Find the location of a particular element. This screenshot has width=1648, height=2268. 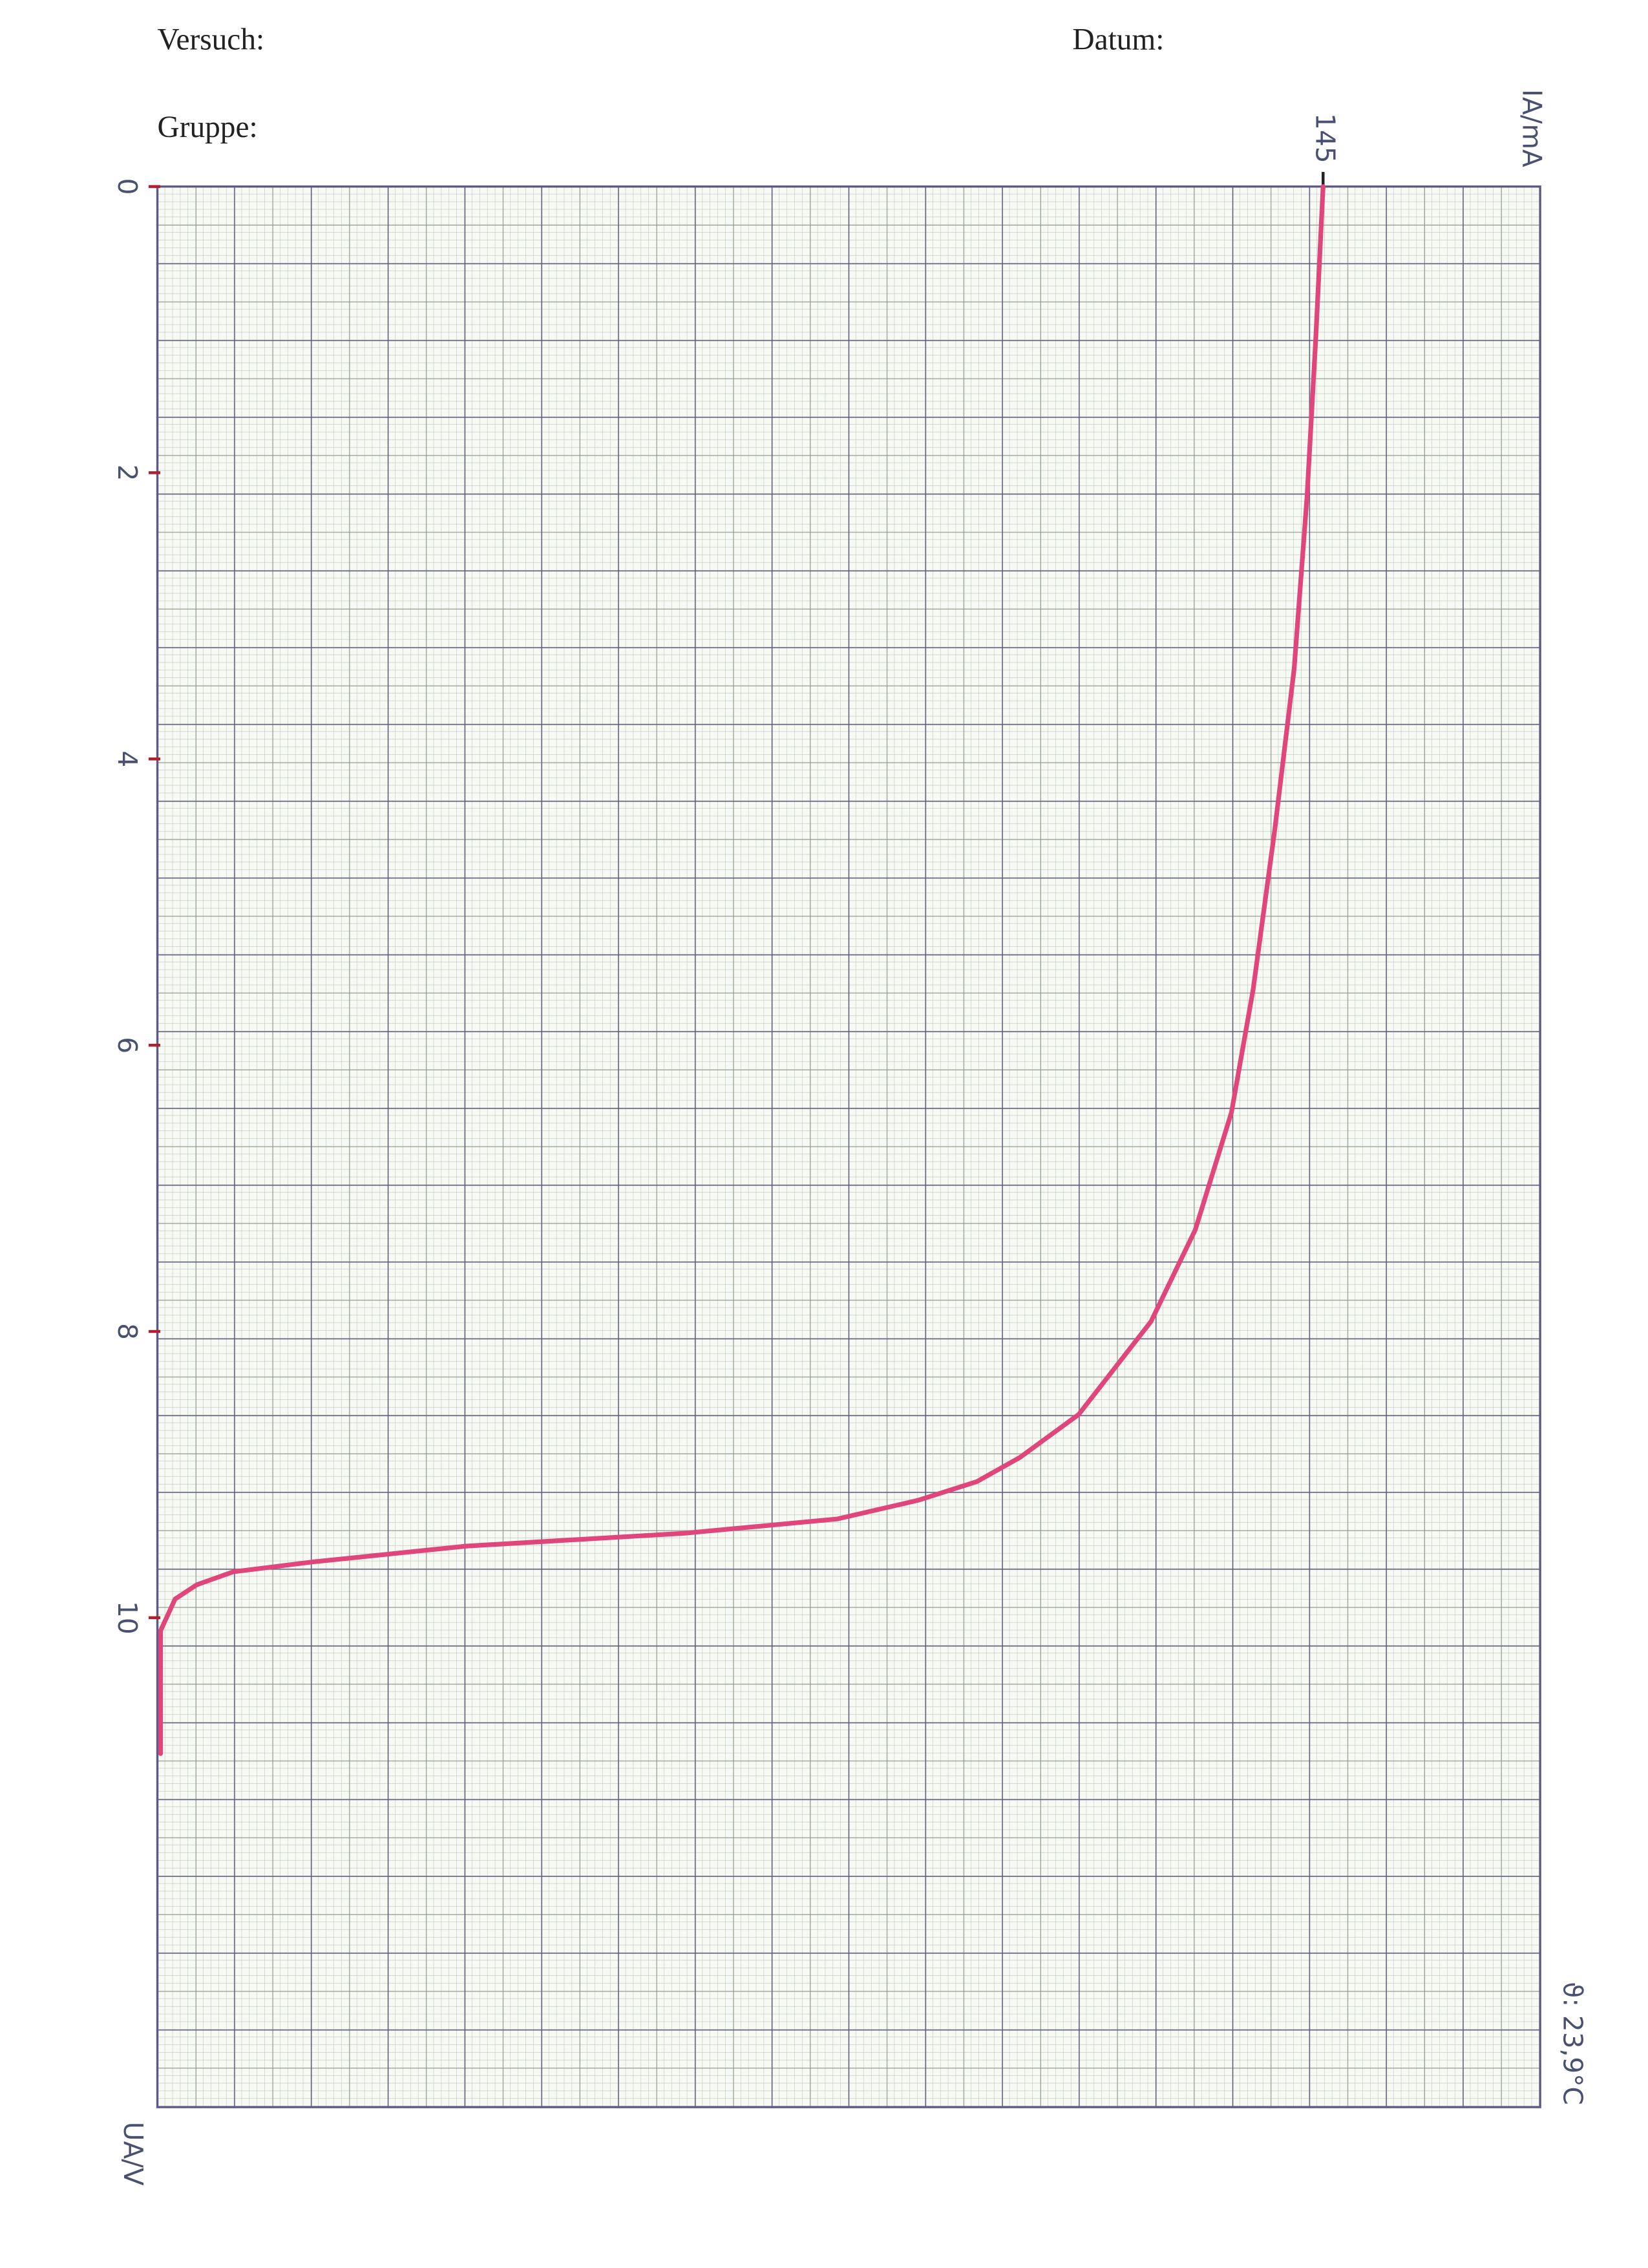

u-tick-label: 4 is located at coordinates (127, 758).